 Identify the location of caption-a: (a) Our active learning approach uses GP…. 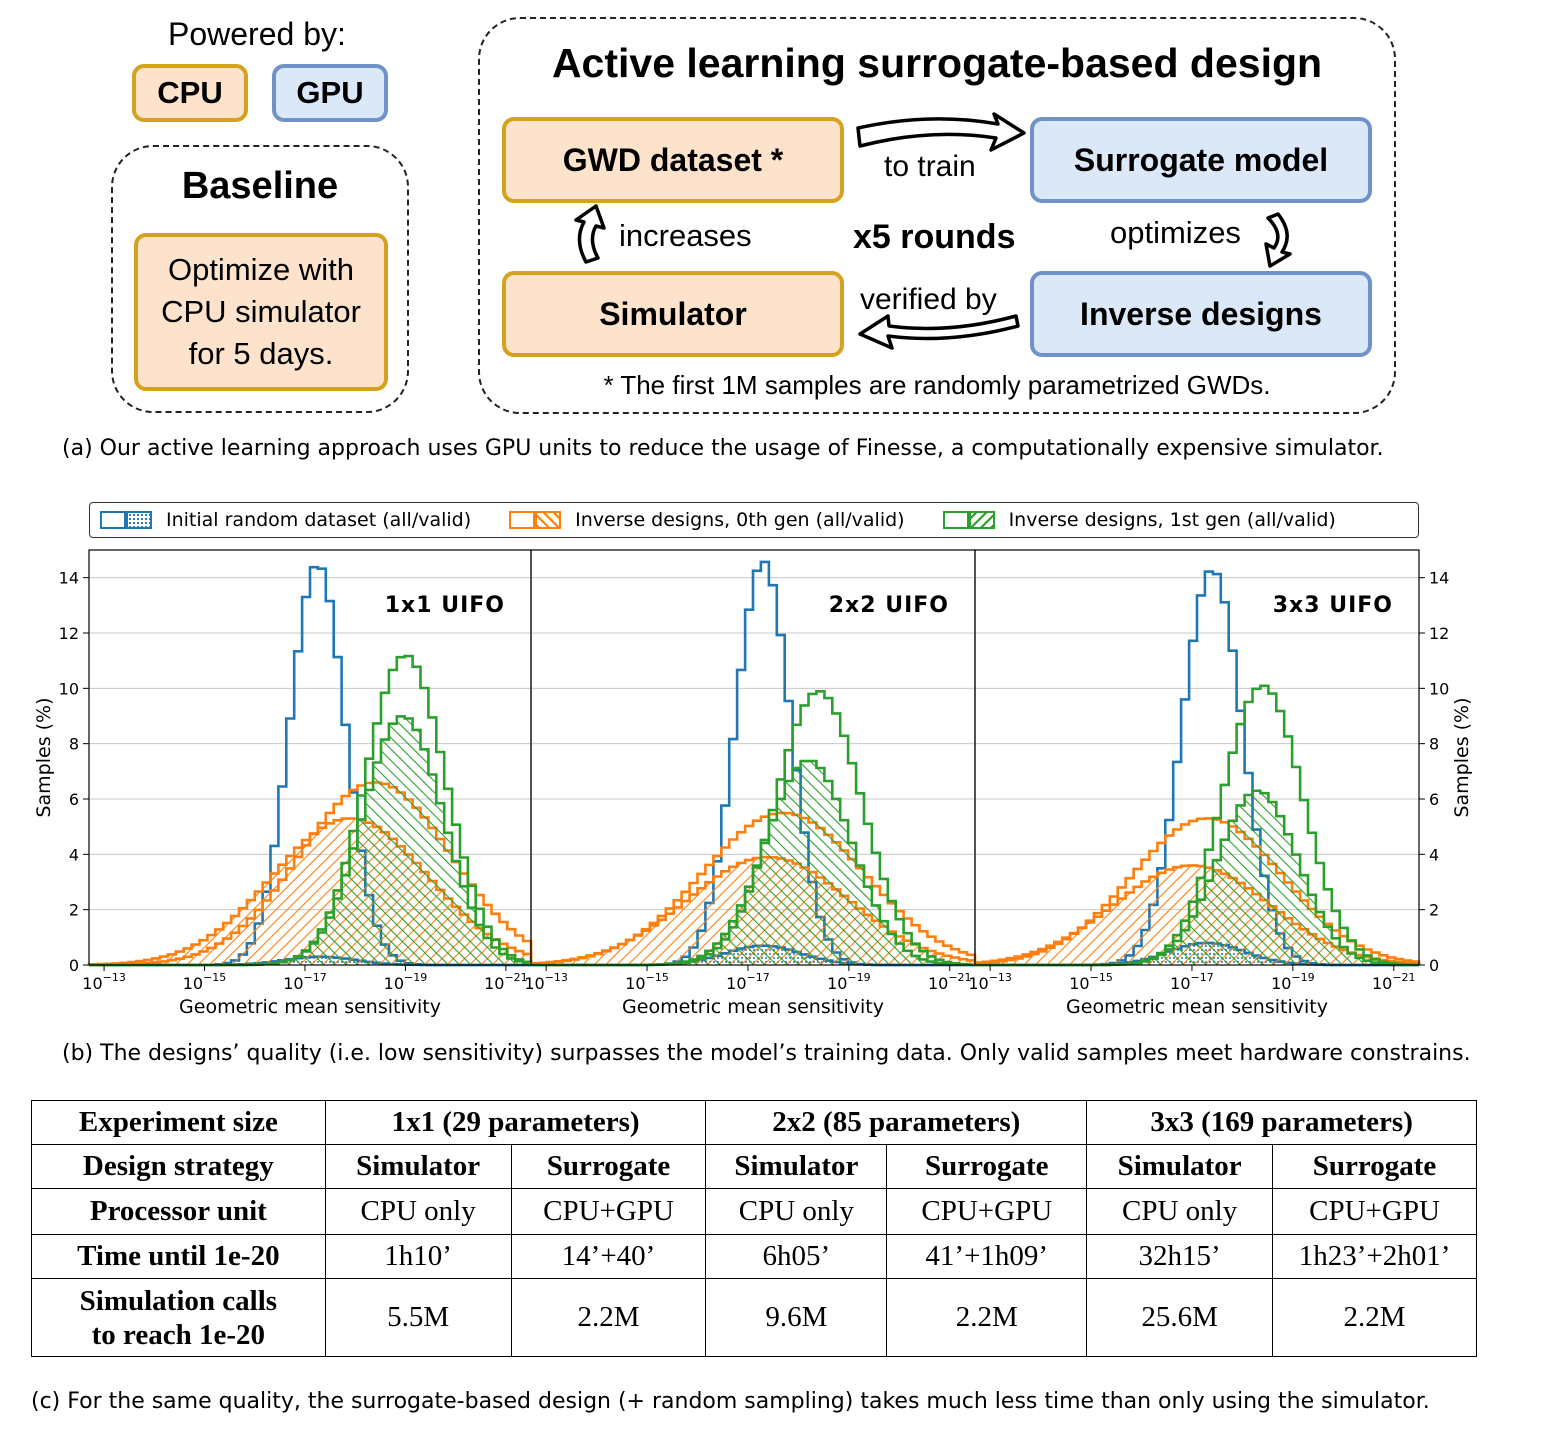
(723, 448).